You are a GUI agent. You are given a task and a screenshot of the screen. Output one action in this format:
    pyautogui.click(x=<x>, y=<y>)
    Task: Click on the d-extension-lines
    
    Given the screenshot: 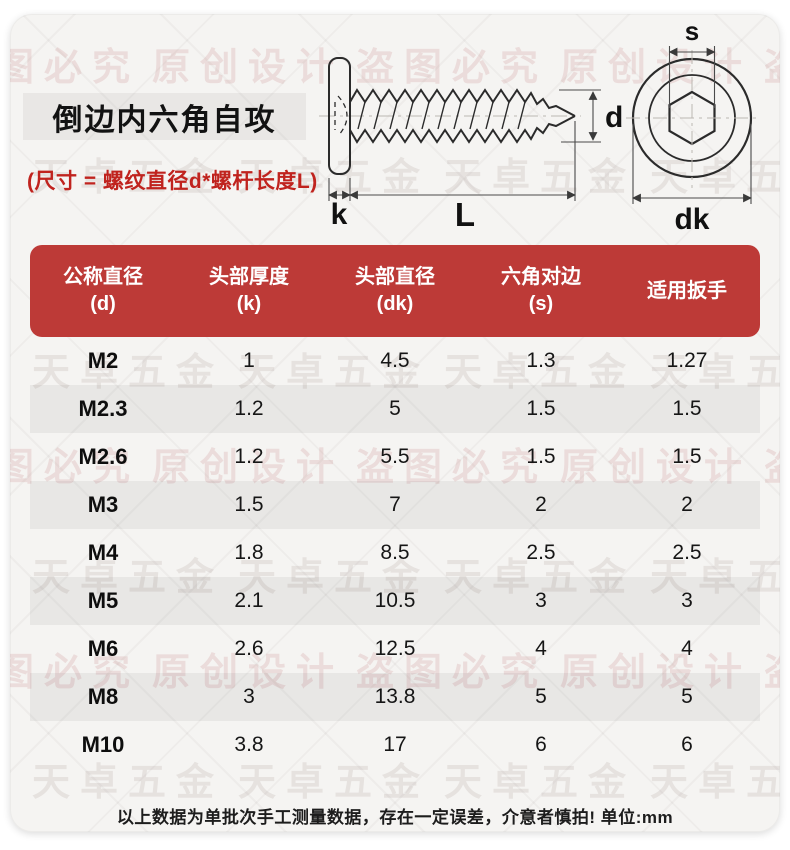 What is the action you would take?
    pyautogui.click(x=580, y=116)
    